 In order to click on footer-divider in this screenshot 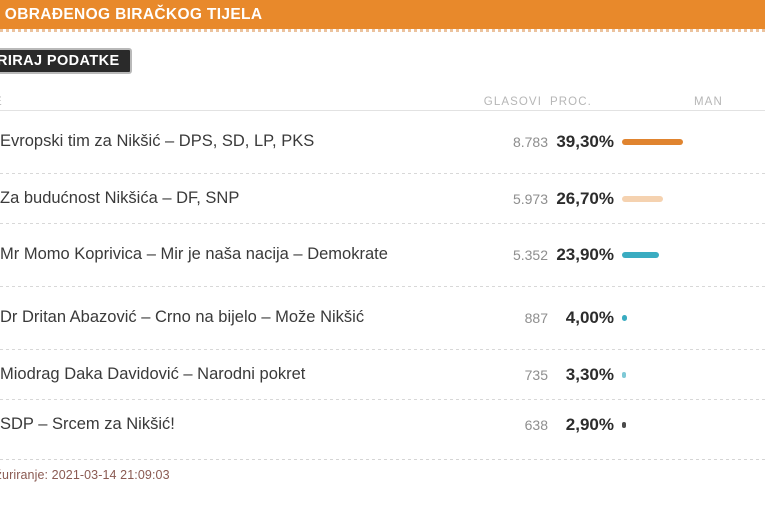, I will do `click(382, 459)`.